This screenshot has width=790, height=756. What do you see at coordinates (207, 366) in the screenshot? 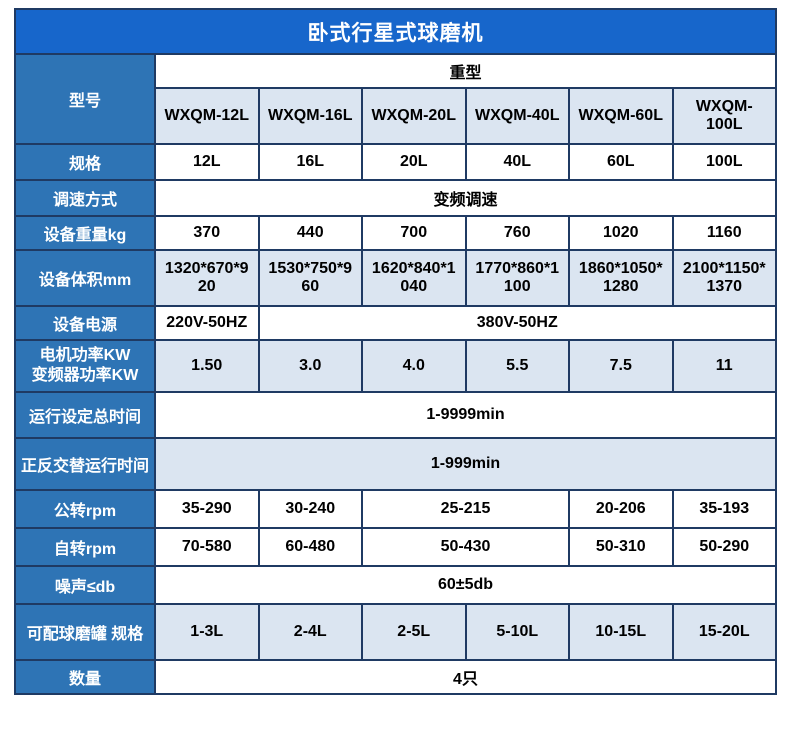
I see `motor-power-cell: 1.50` at bounding box center [207, 366].